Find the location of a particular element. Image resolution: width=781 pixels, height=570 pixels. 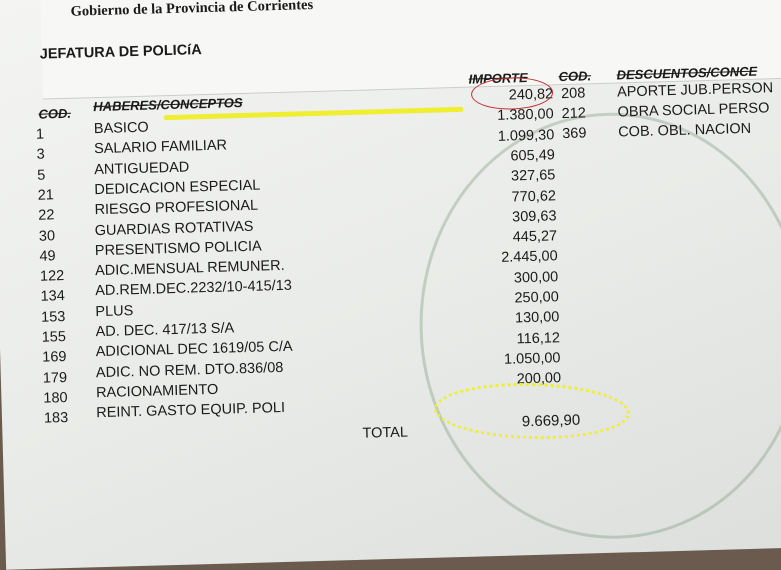

descuento-concepto: COB. OBL. NACION is located at coordinates (685, 130).